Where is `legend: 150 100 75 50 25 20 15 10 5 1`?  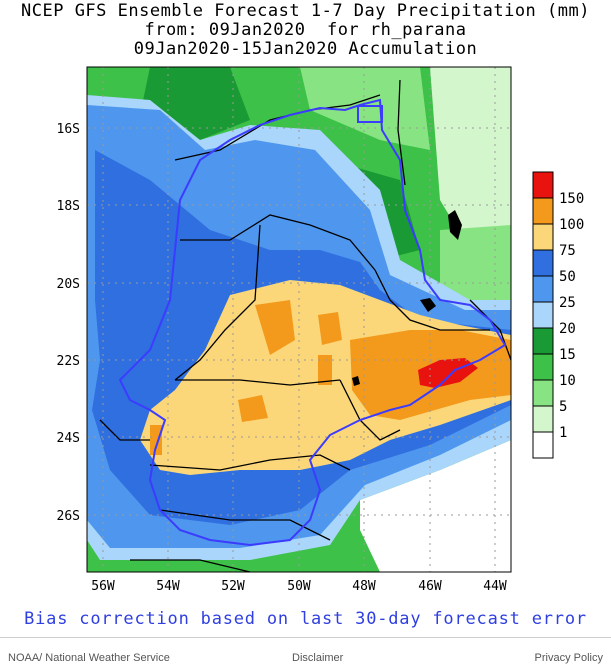 legend: 150 100 75 50 25 20 15 10 5 1 is located at coordinates (558, 315).